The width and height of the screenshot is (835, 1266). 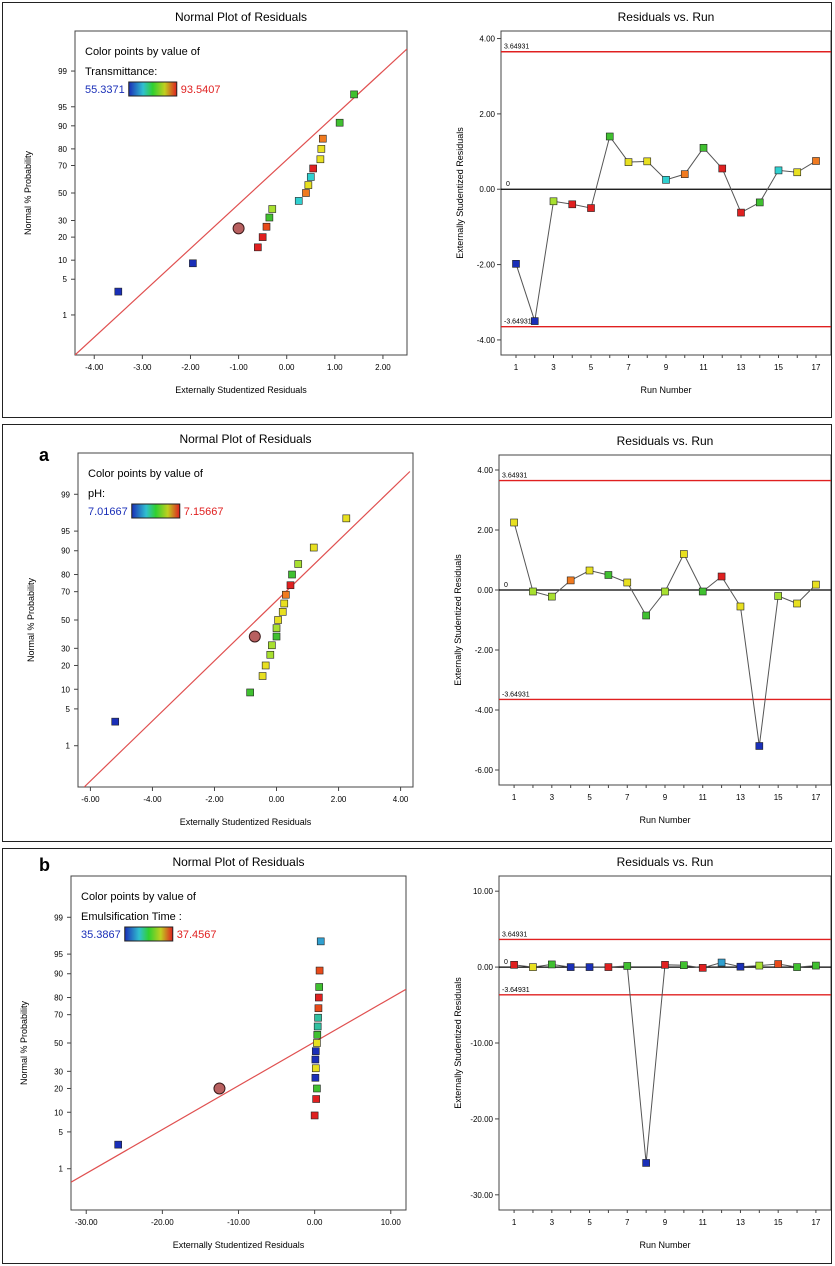 What do you see at coordinates (484, 770) in the screenshot?
I see `a-ytick-label-5: -6.00` at bounding box center [484, 770].